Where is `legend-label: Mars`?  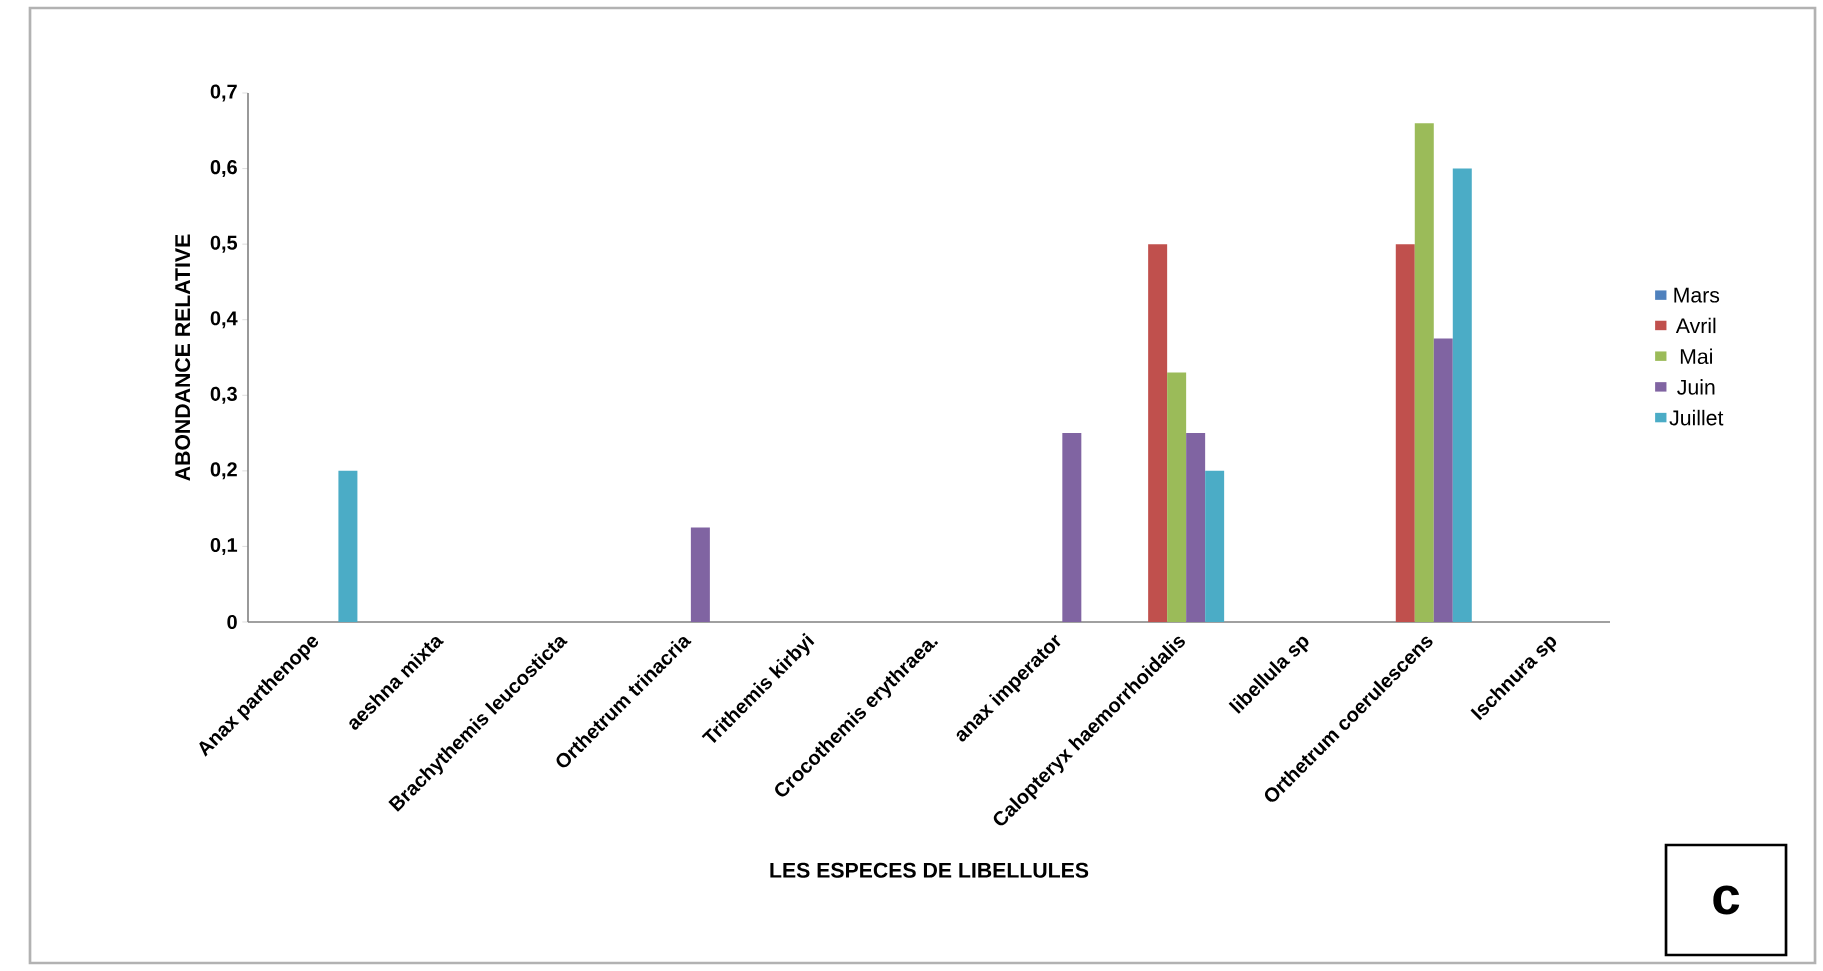 legend-label: Mars is located at coordinates (1697, 295).